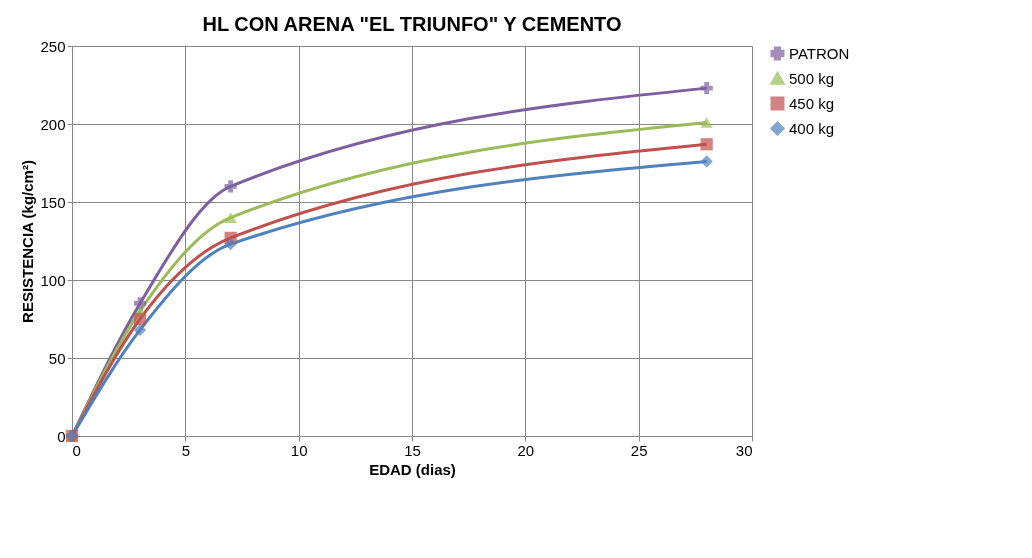 This screenshot has width=1032, height=558. I want to click on x-tick-label: 30, so click(744, 450).